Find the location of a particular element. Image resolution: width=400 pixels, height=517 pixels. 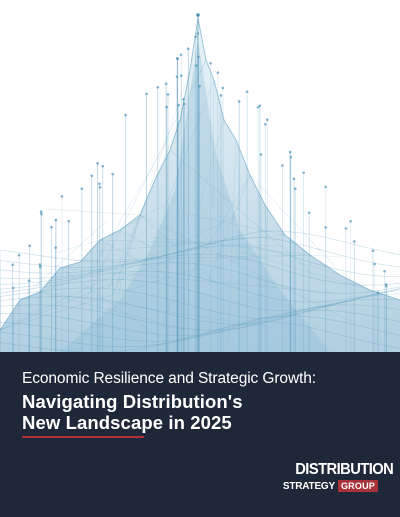

logo-lower-row: STRATEGY GROUP is located at coordinates (330, 486).